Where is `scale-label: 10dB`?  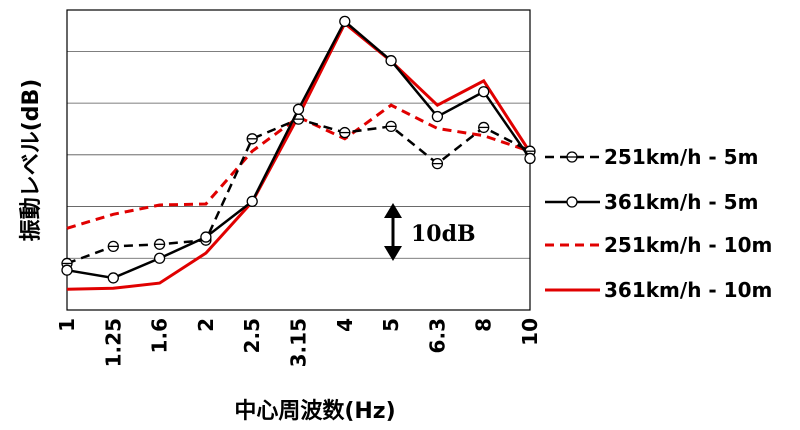
scale-label: 10dB is located at coordinates (443, 234).